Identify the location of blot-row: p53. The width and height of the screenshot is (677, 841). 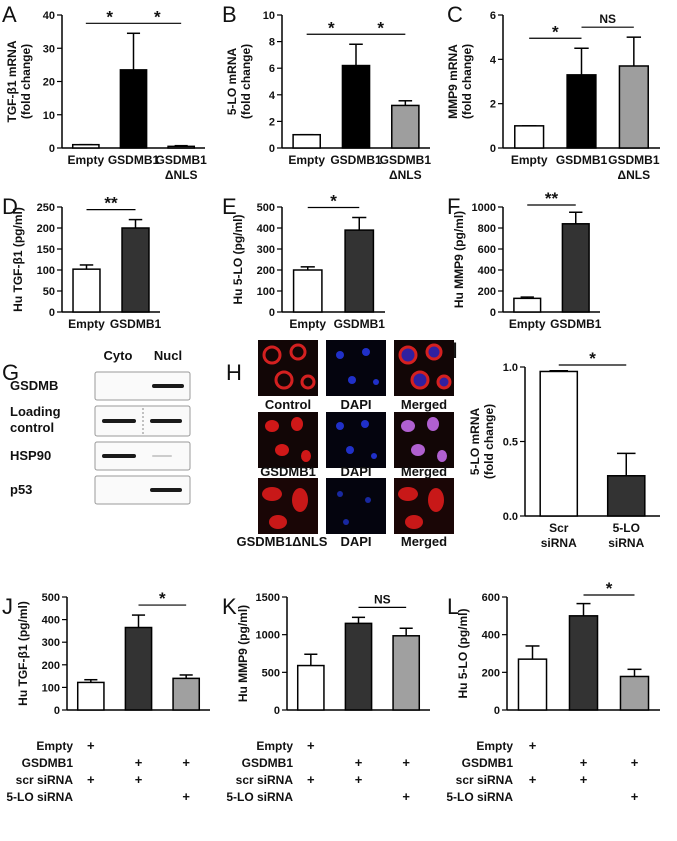
(21, 489).